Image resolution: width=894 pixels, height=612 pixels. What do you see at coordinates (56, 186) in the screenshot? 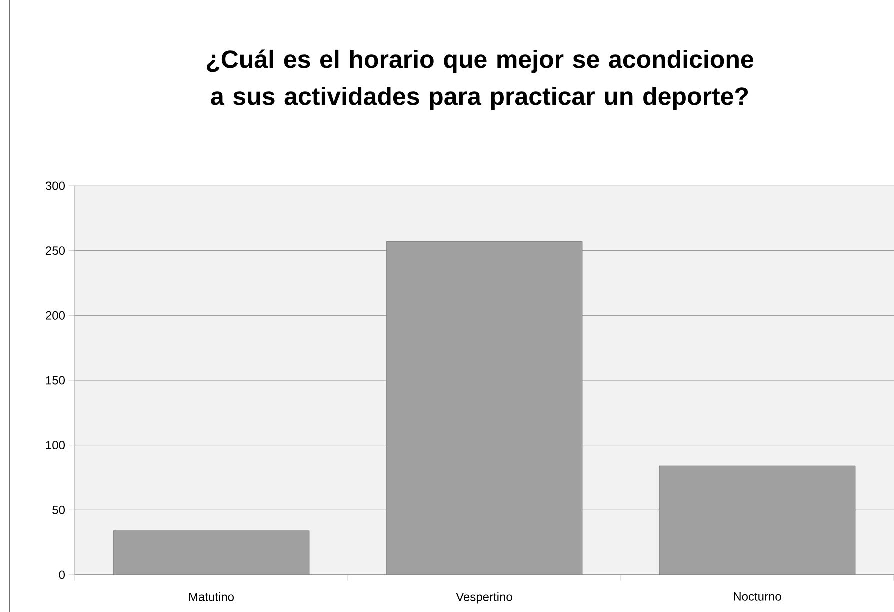
I see `y-tick-label: 300` at bounding box center [56, 186].